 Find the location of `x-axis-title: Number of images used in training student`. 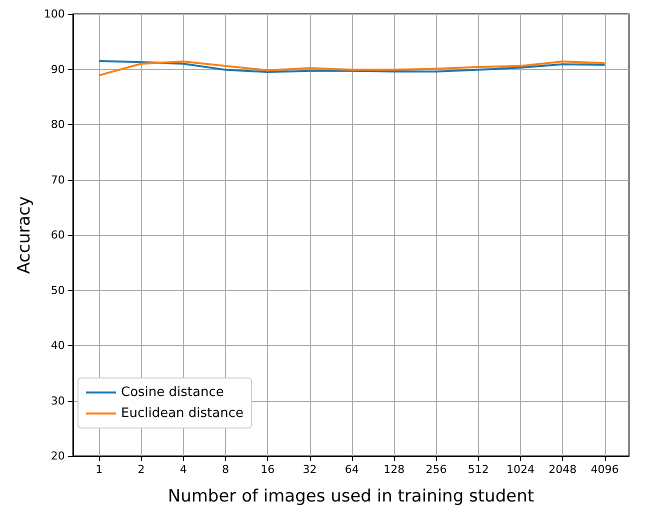

x-axis-title: Number of images used in training student is located at coordinates (351, 496).